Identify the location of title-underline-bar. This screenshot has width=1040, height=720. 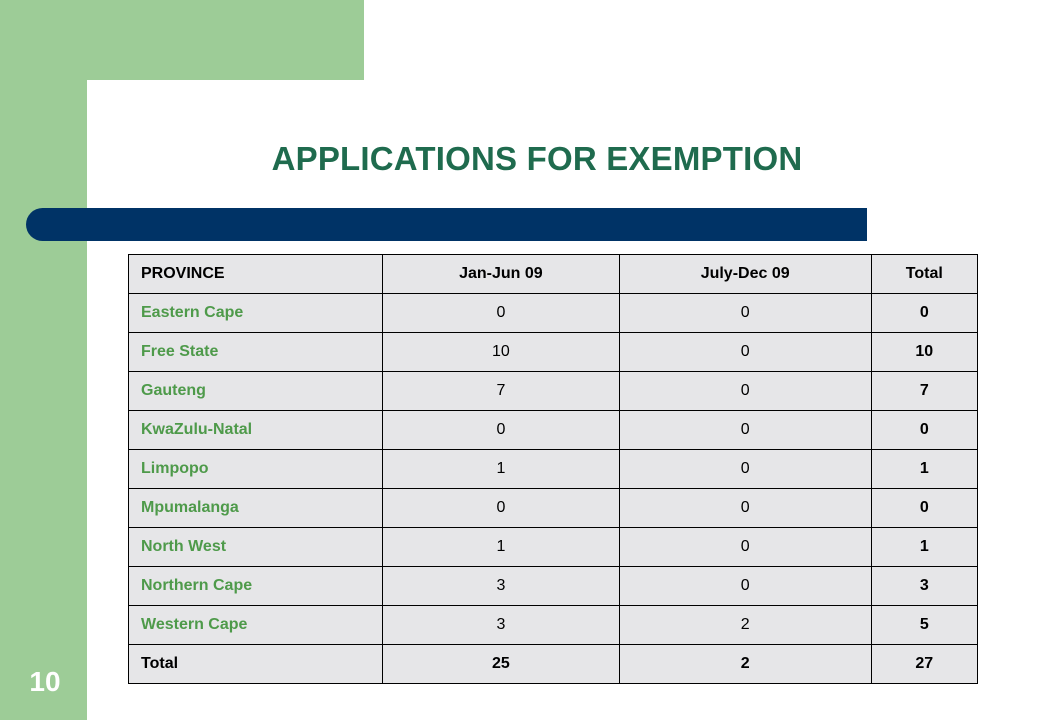
(446, 224).